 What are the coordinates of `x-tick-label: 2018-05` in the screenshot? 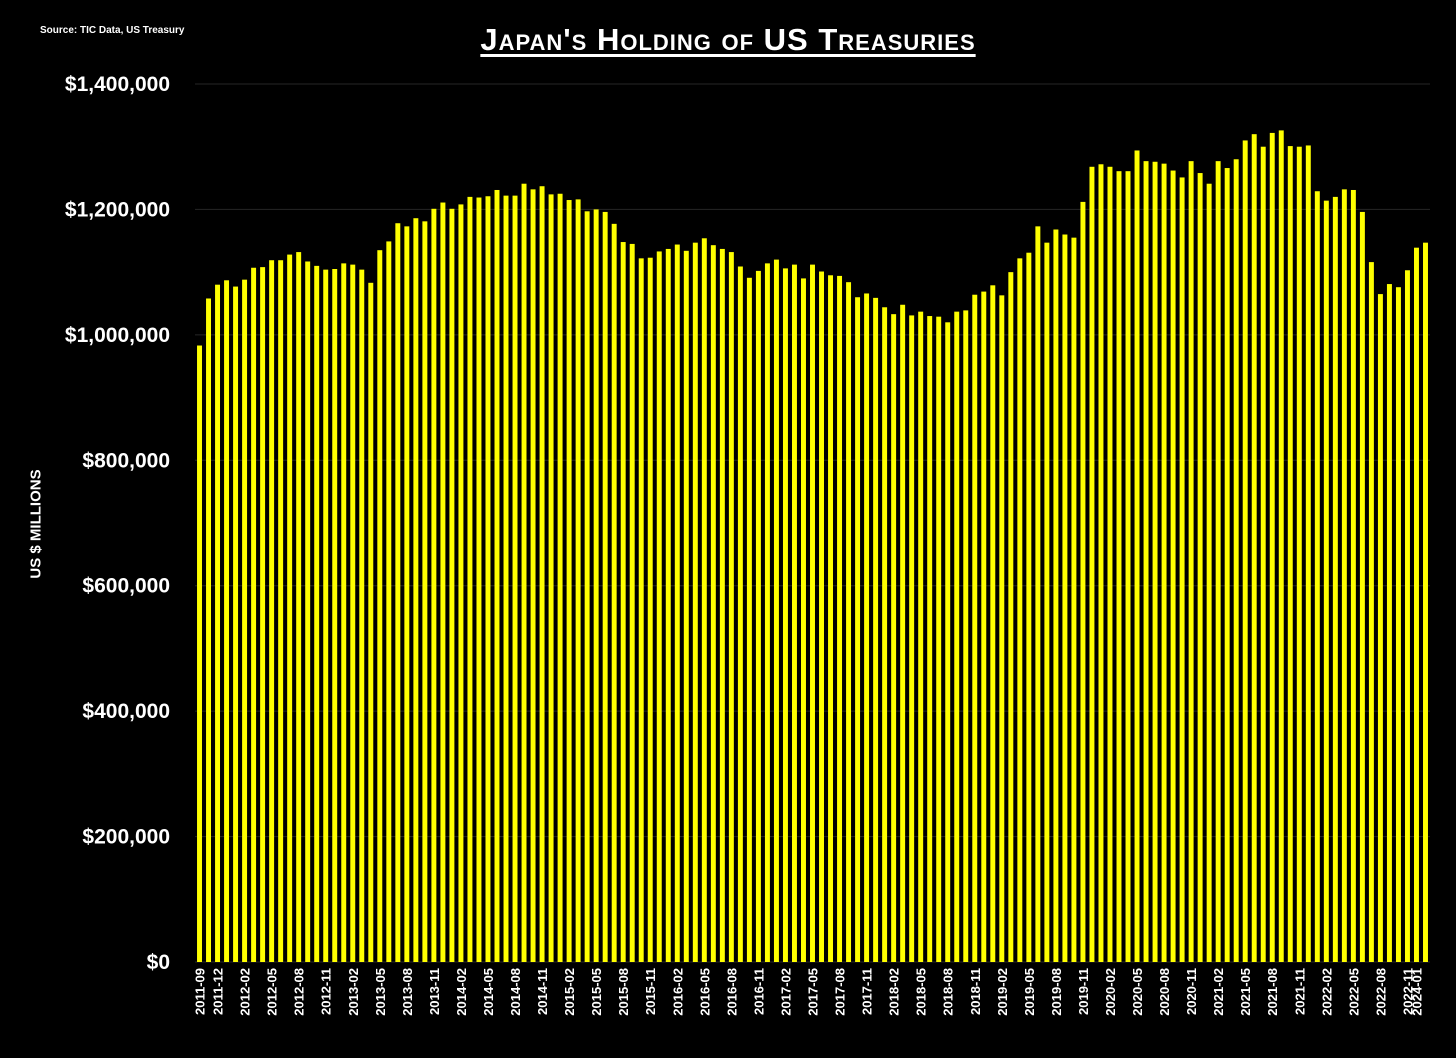 It's located at (921, 992).